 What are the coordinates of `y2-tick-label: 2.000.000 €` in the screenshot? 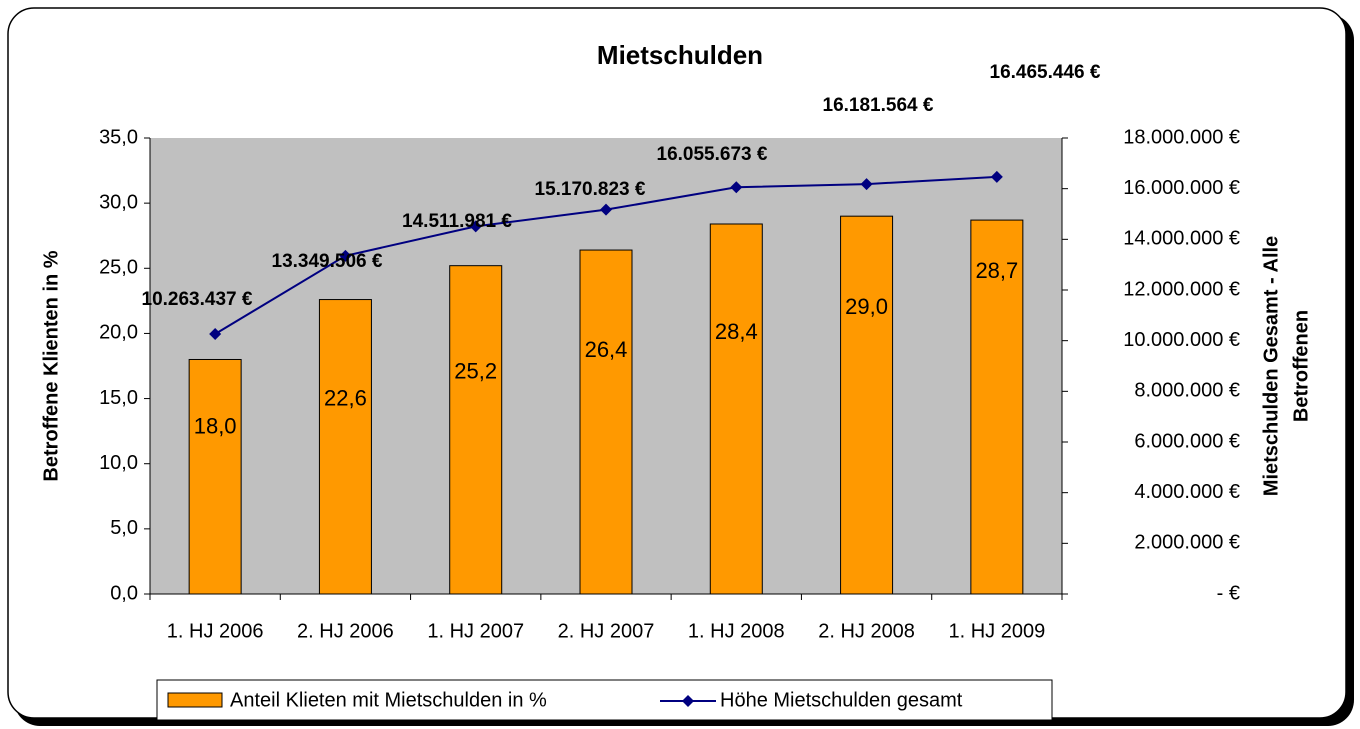 It's located at (1187, 543).